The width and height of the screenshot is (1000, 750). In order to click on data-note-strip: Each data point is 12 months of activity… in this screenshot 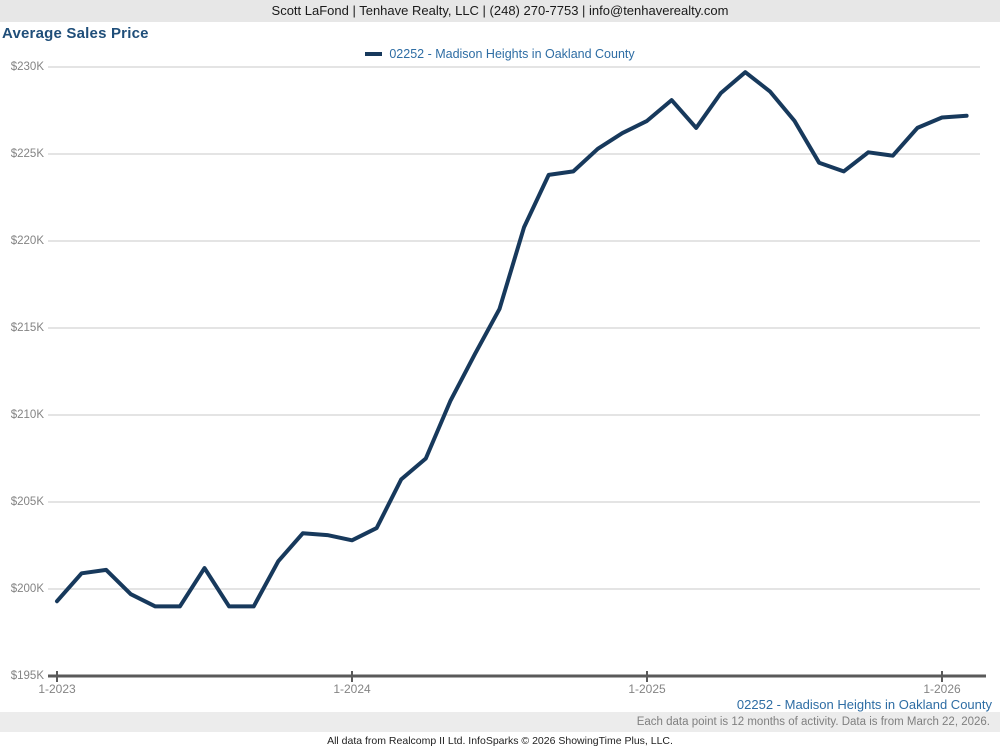, I will do `click(500, 722)`.